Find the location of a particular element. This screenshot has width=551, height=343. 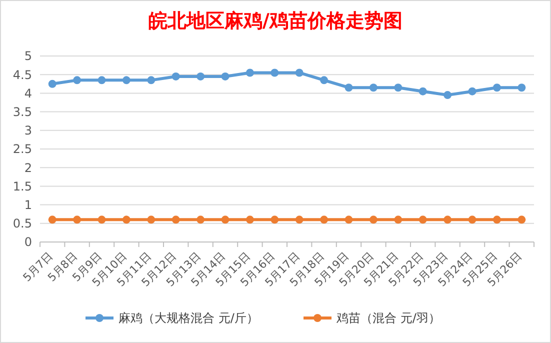

y-tick-label: 3 is located at coordinates (28, 131).